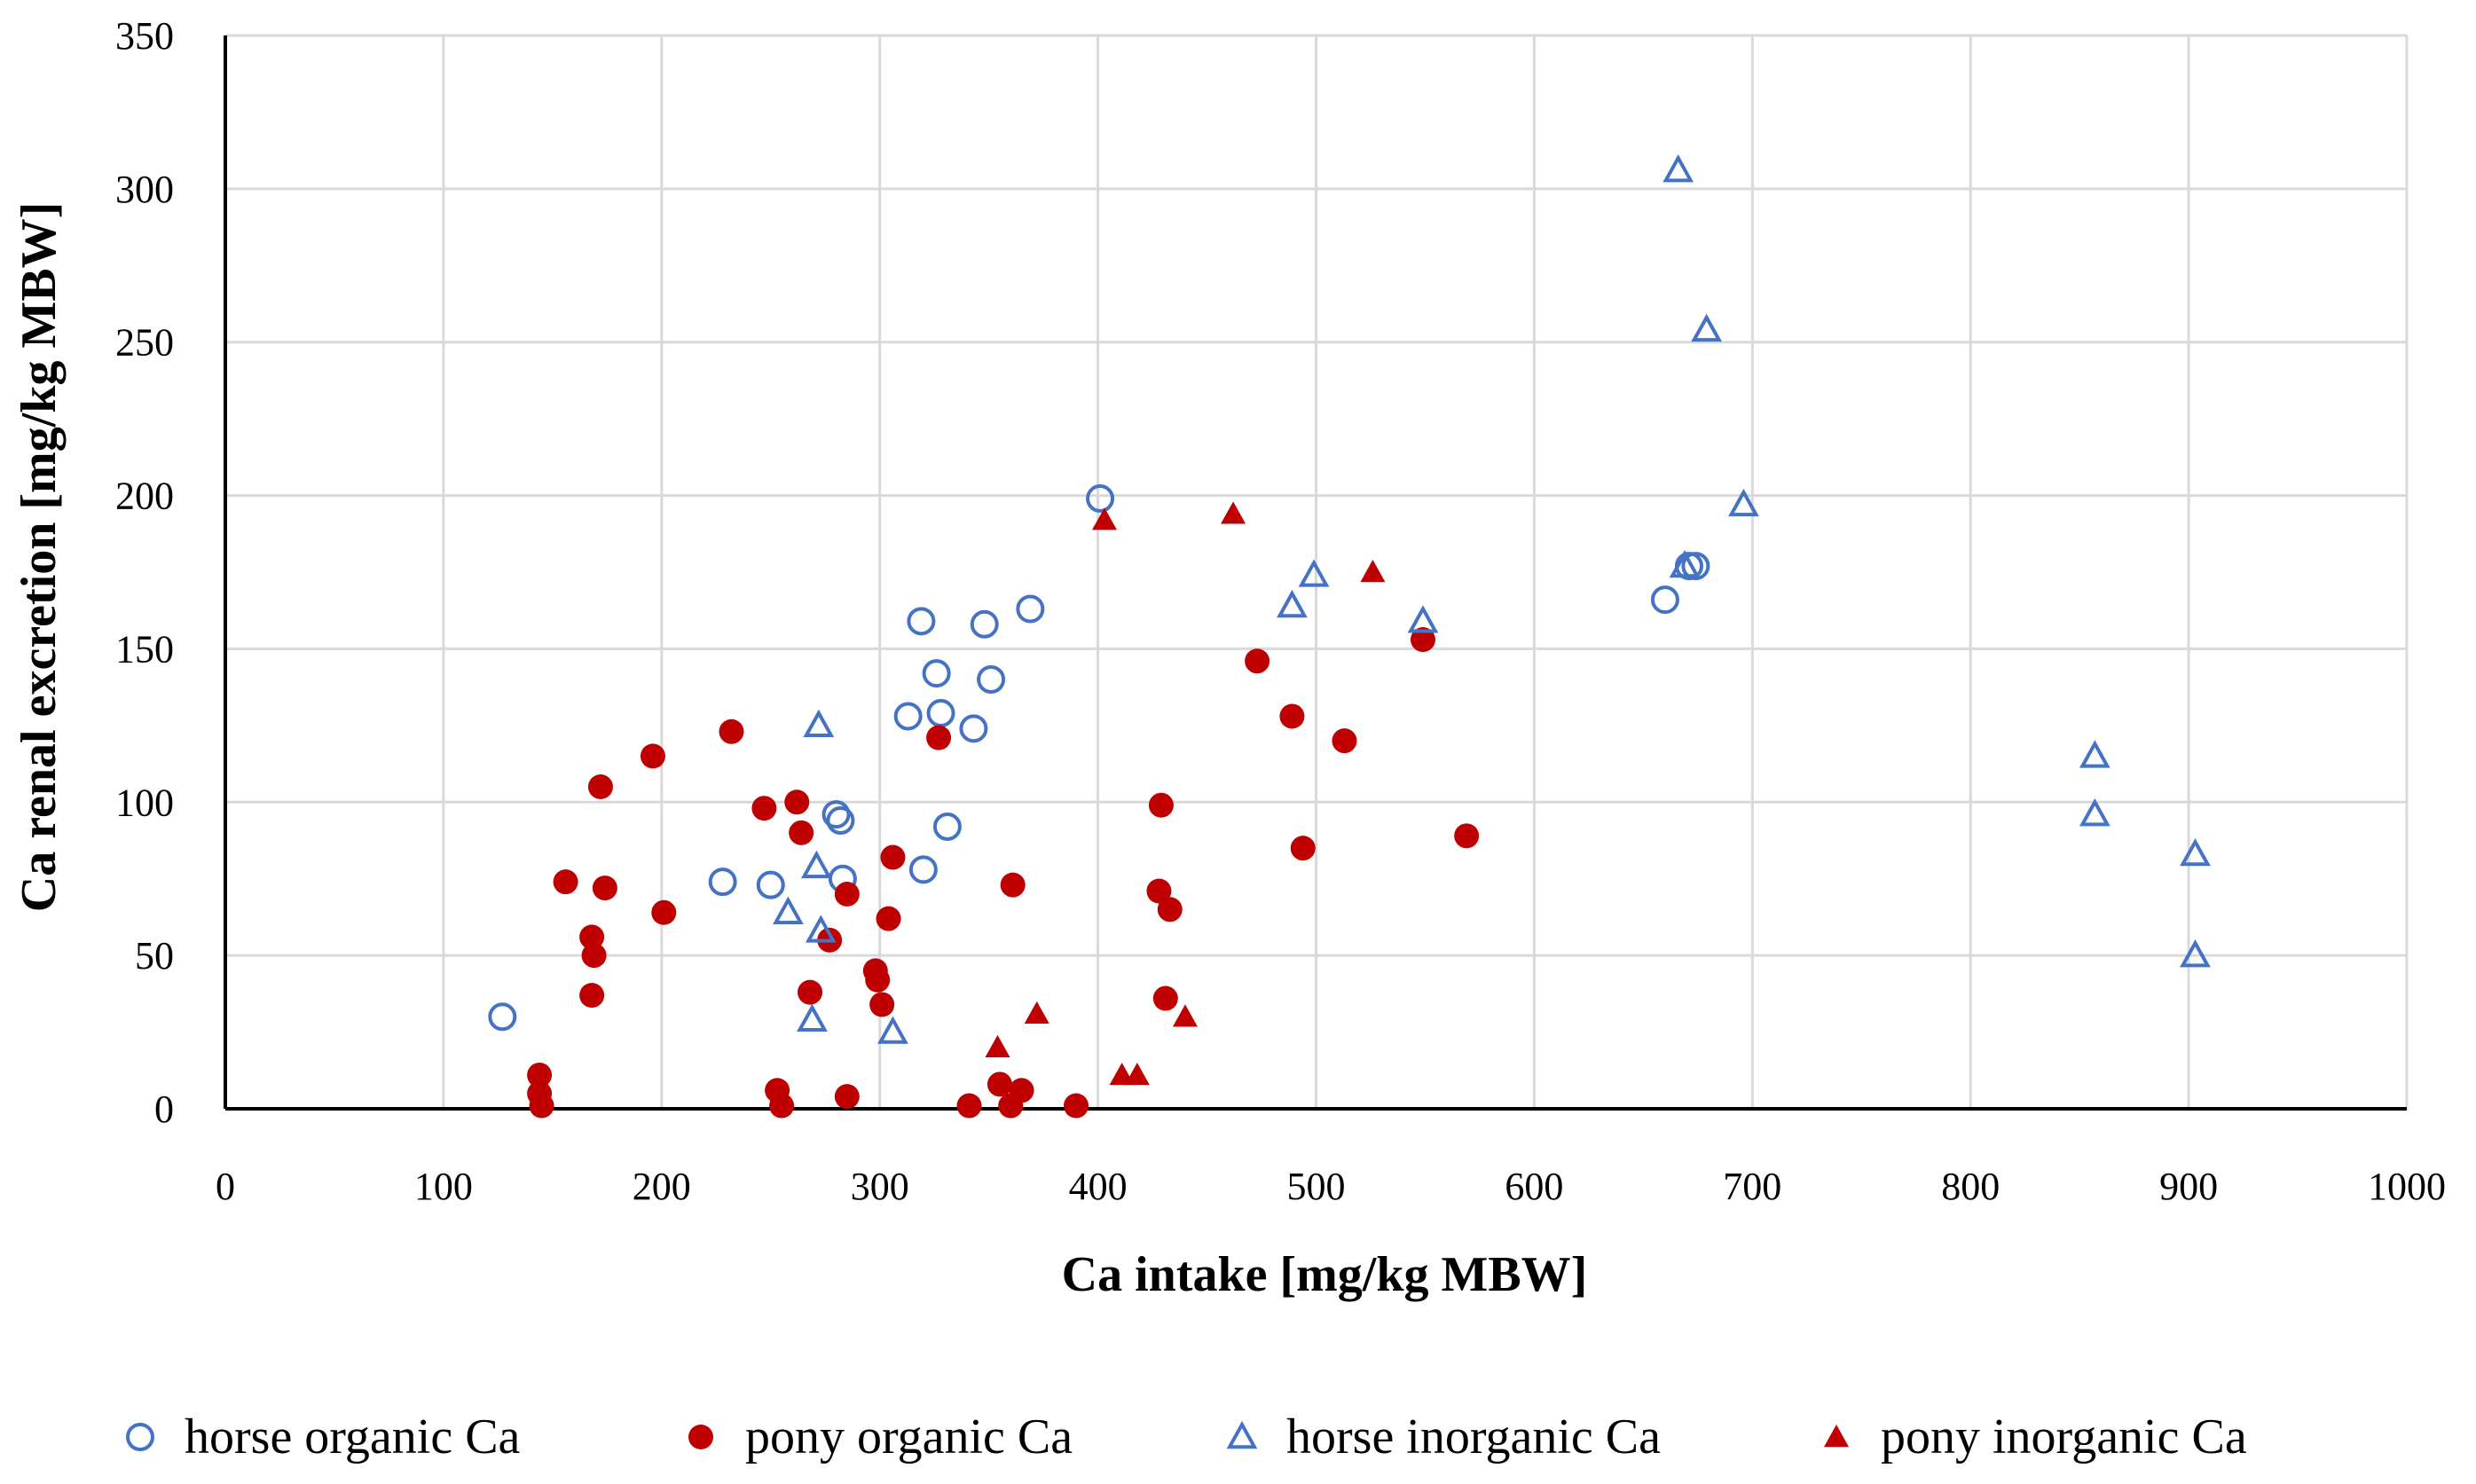 This screenshot has height=1484, width=2476. I want to click on x-tick-labels: 0 100 200 300 400 500 600 700 800 900 1000, so click(1331, 1186).